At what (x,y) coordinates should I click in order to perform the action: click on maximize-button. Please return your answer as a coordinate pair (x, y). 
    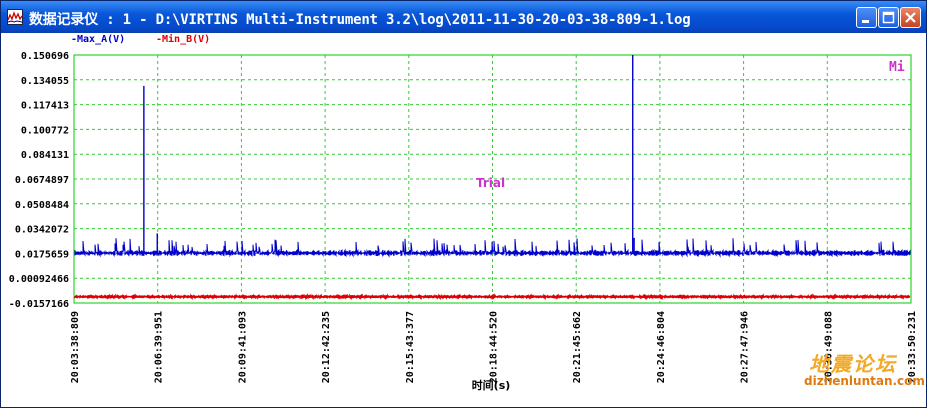
    Looking at the image, I should click on (888, 17).